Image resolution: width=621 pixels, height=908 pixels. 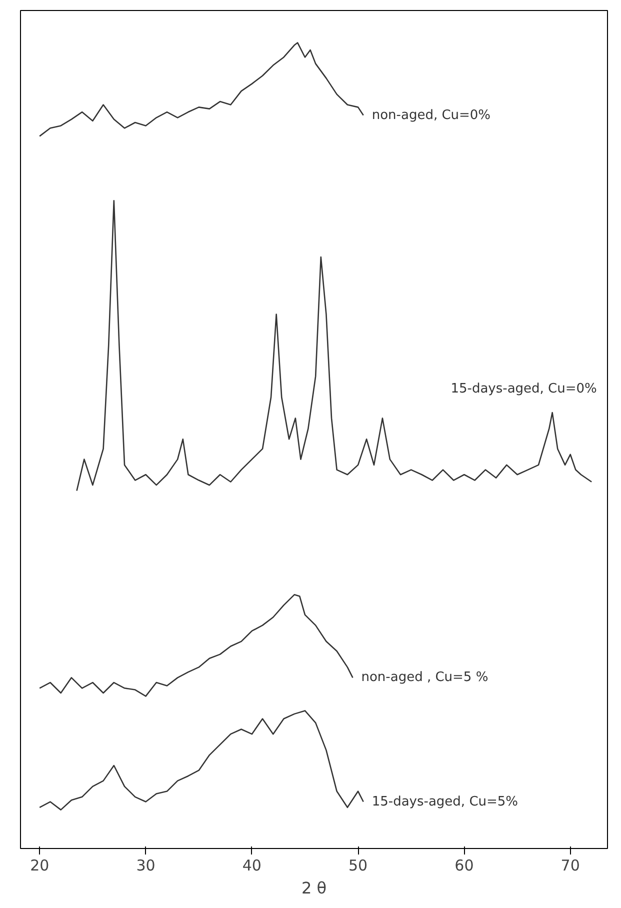 What do you see at coordinates (464, 865) in the screenshot?
I see `x-tick-label: 60` at bounding box center [464, 865].